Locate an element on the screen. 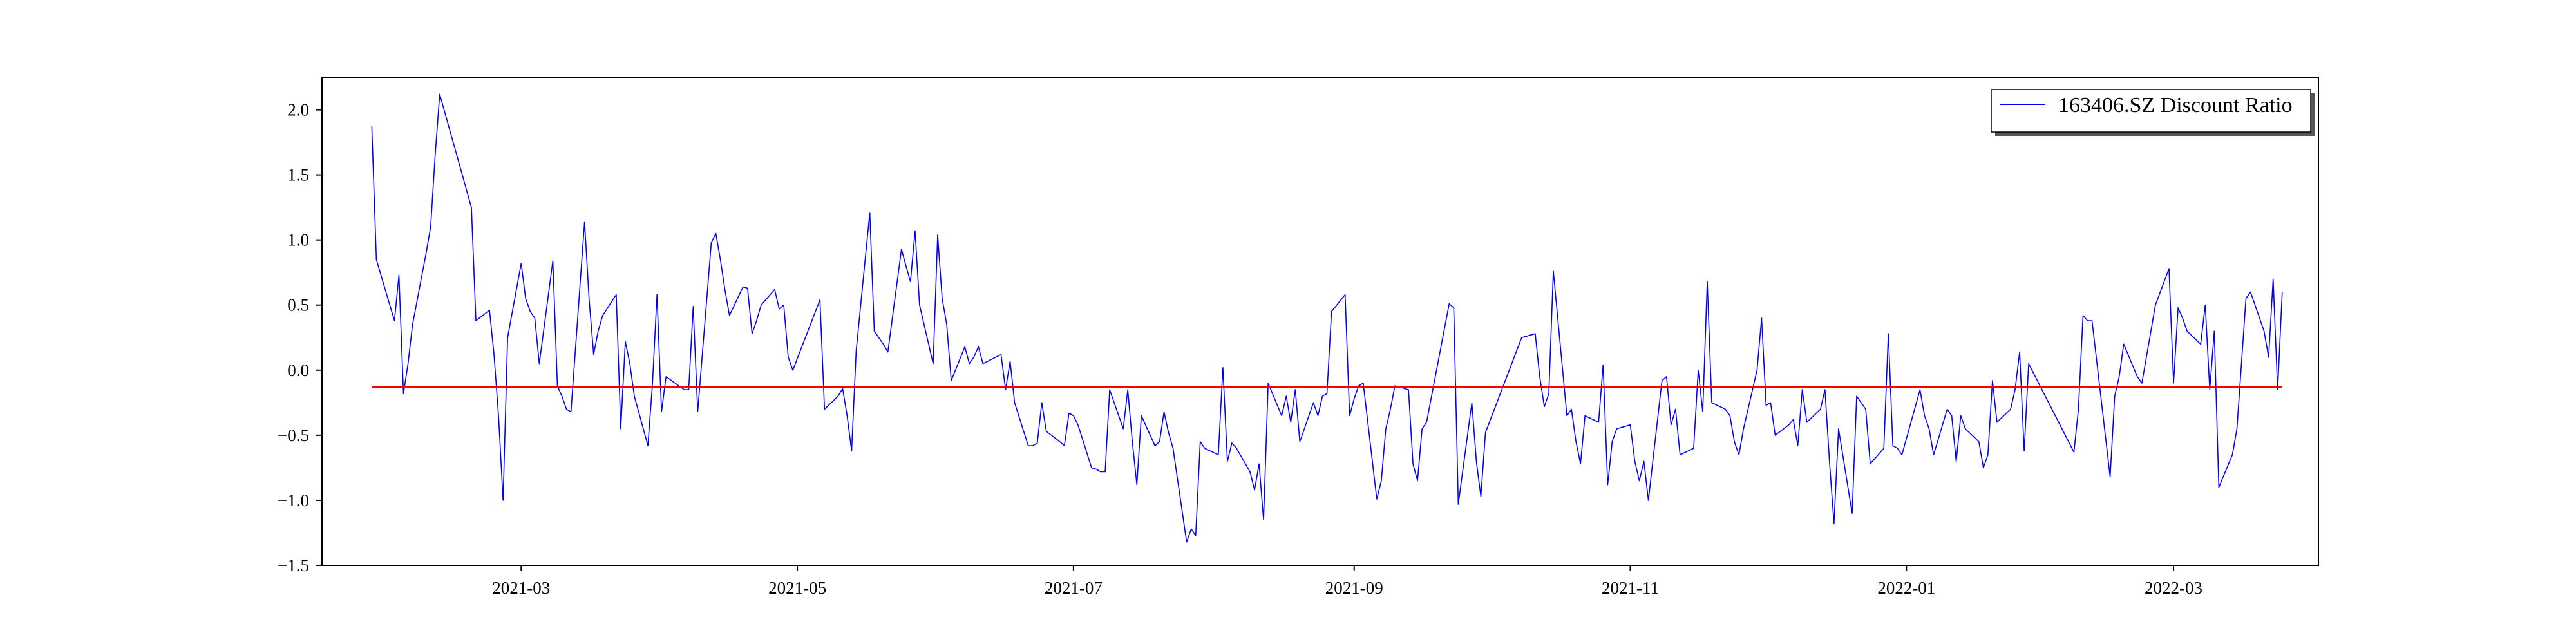 The width and height of the screenshot is (2576, 644). x-tick-label: 2021-07 is located at coordinates (1074, 588).